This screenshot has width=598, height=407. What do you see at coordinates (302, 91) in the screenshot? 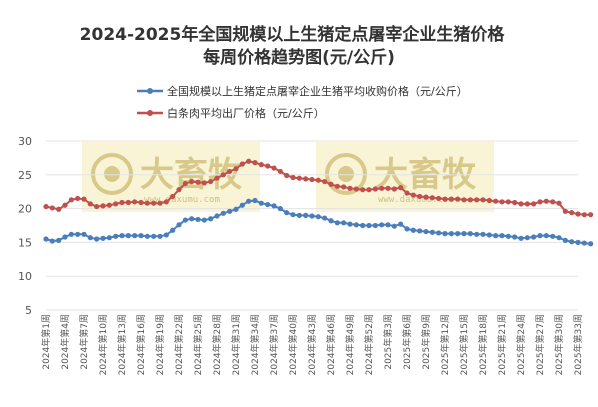
I see `legend-entry-purchase-price: 全国规模以上生猪定点屠宰企业生猪平均收购价格（元/公斤）` at bounding box center [302, 91].